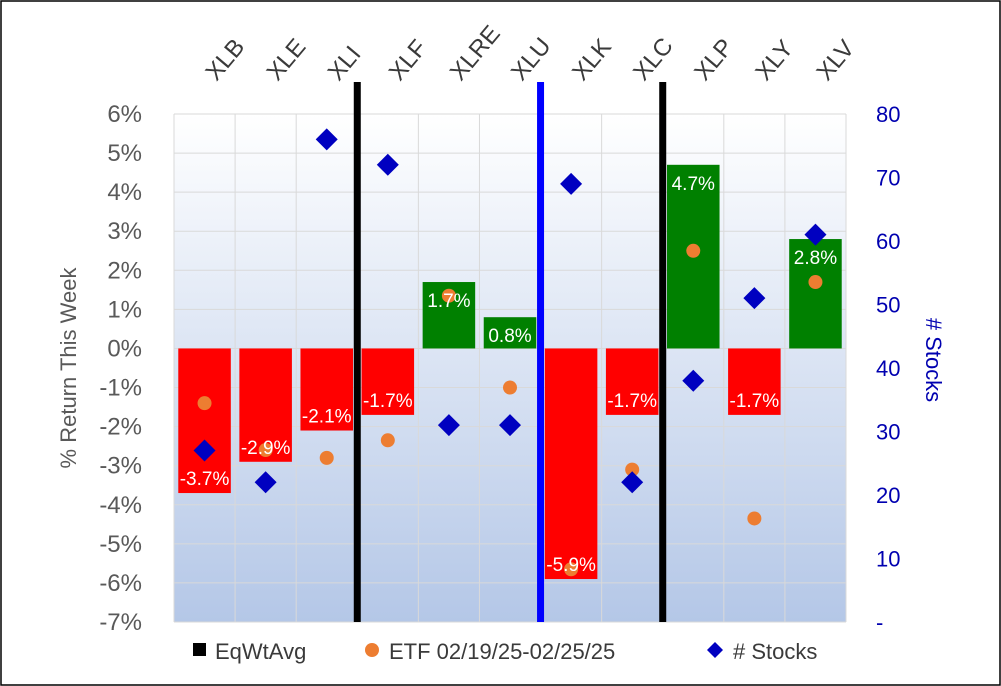 The width and height of the screenshot is (1001, 686). Describe the element at coordinates (120, 505) in the screenshot. I see `left-tick-label: -4%` at that location.